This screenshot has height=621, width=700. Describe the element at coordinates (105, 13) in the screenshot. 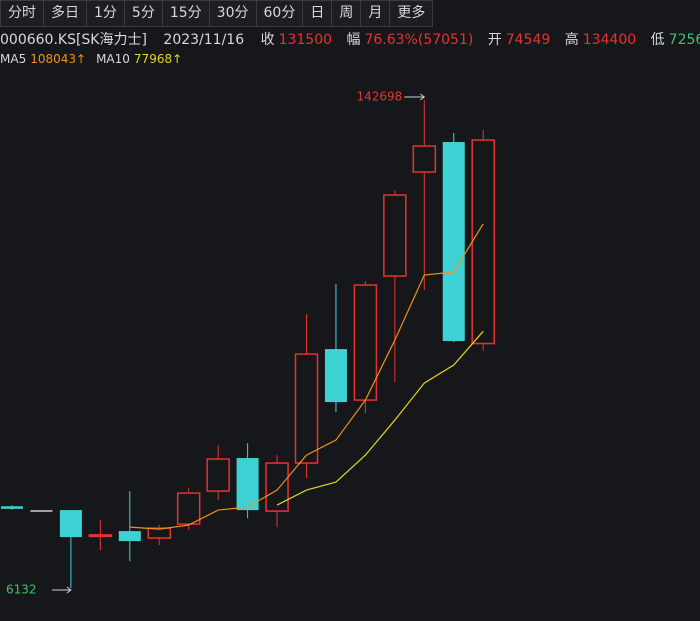

I see `period-button: 1分` at that location.